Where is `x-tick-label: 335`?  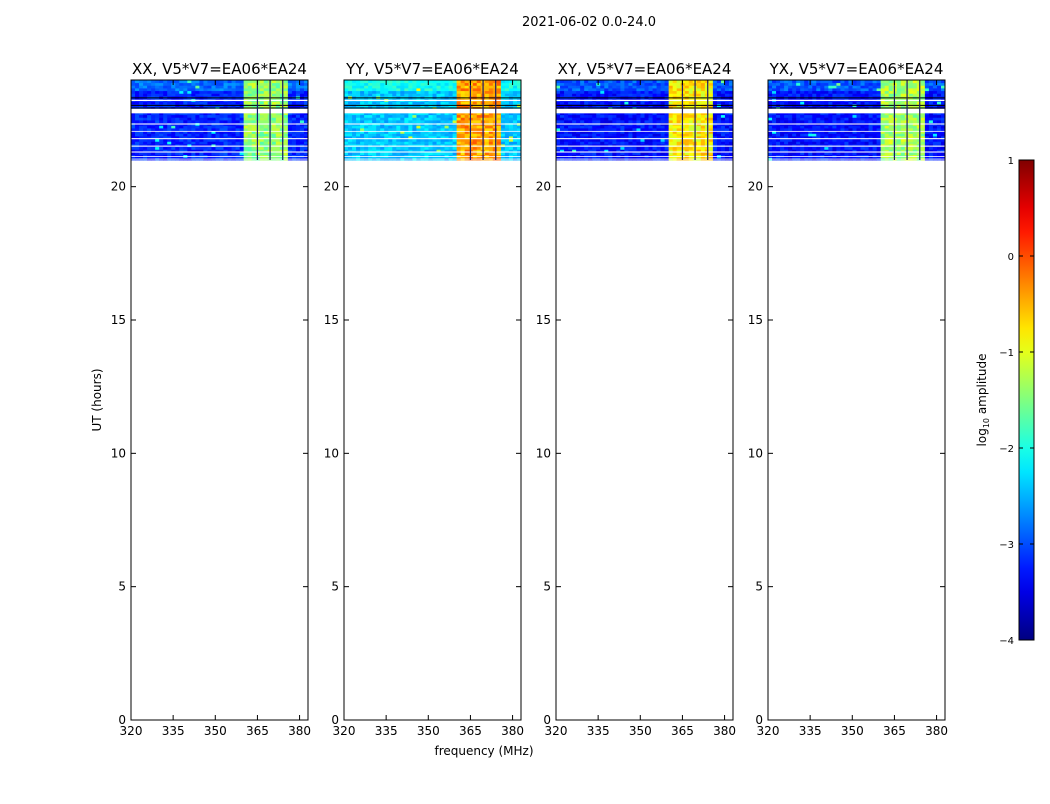
x-tick-label: 335 is located at coordinates (386, 731).